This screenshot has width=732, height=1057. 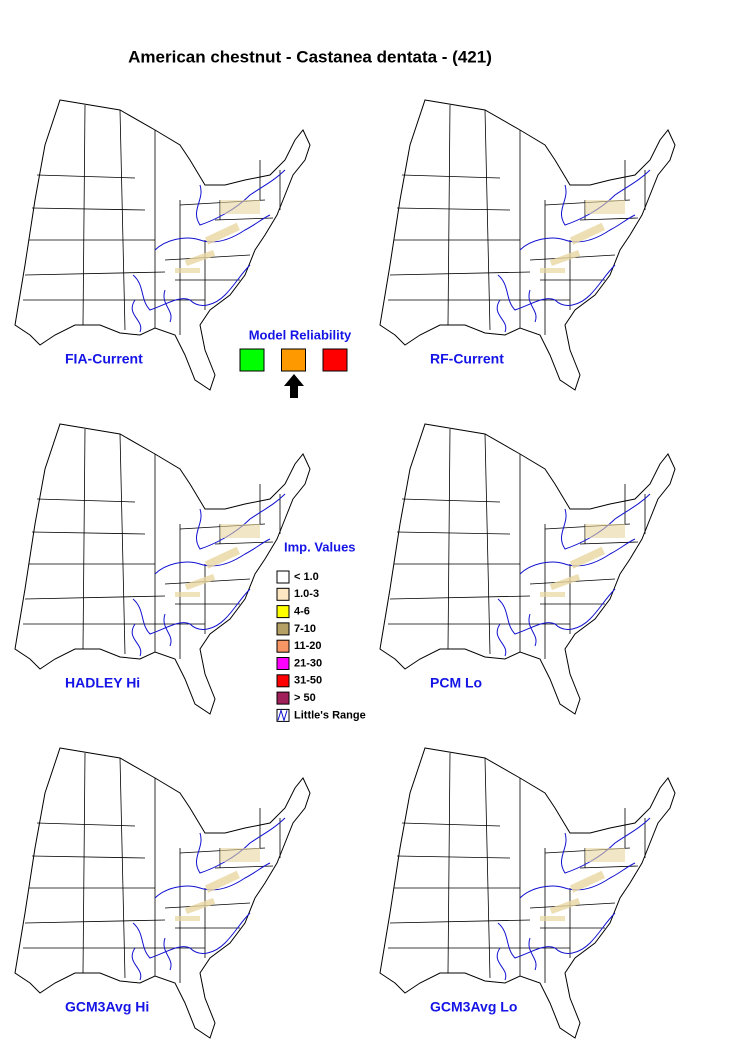 I want to click on legend-label: 1.0-3, so click(x=306, y=594).